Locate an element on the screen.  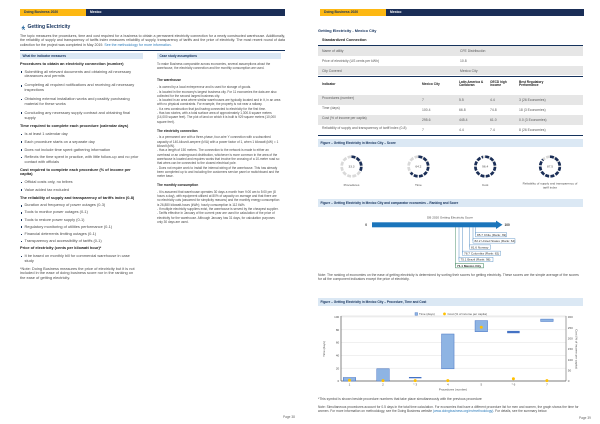
svg-text: Procedures is located at coordinates (352, 185).